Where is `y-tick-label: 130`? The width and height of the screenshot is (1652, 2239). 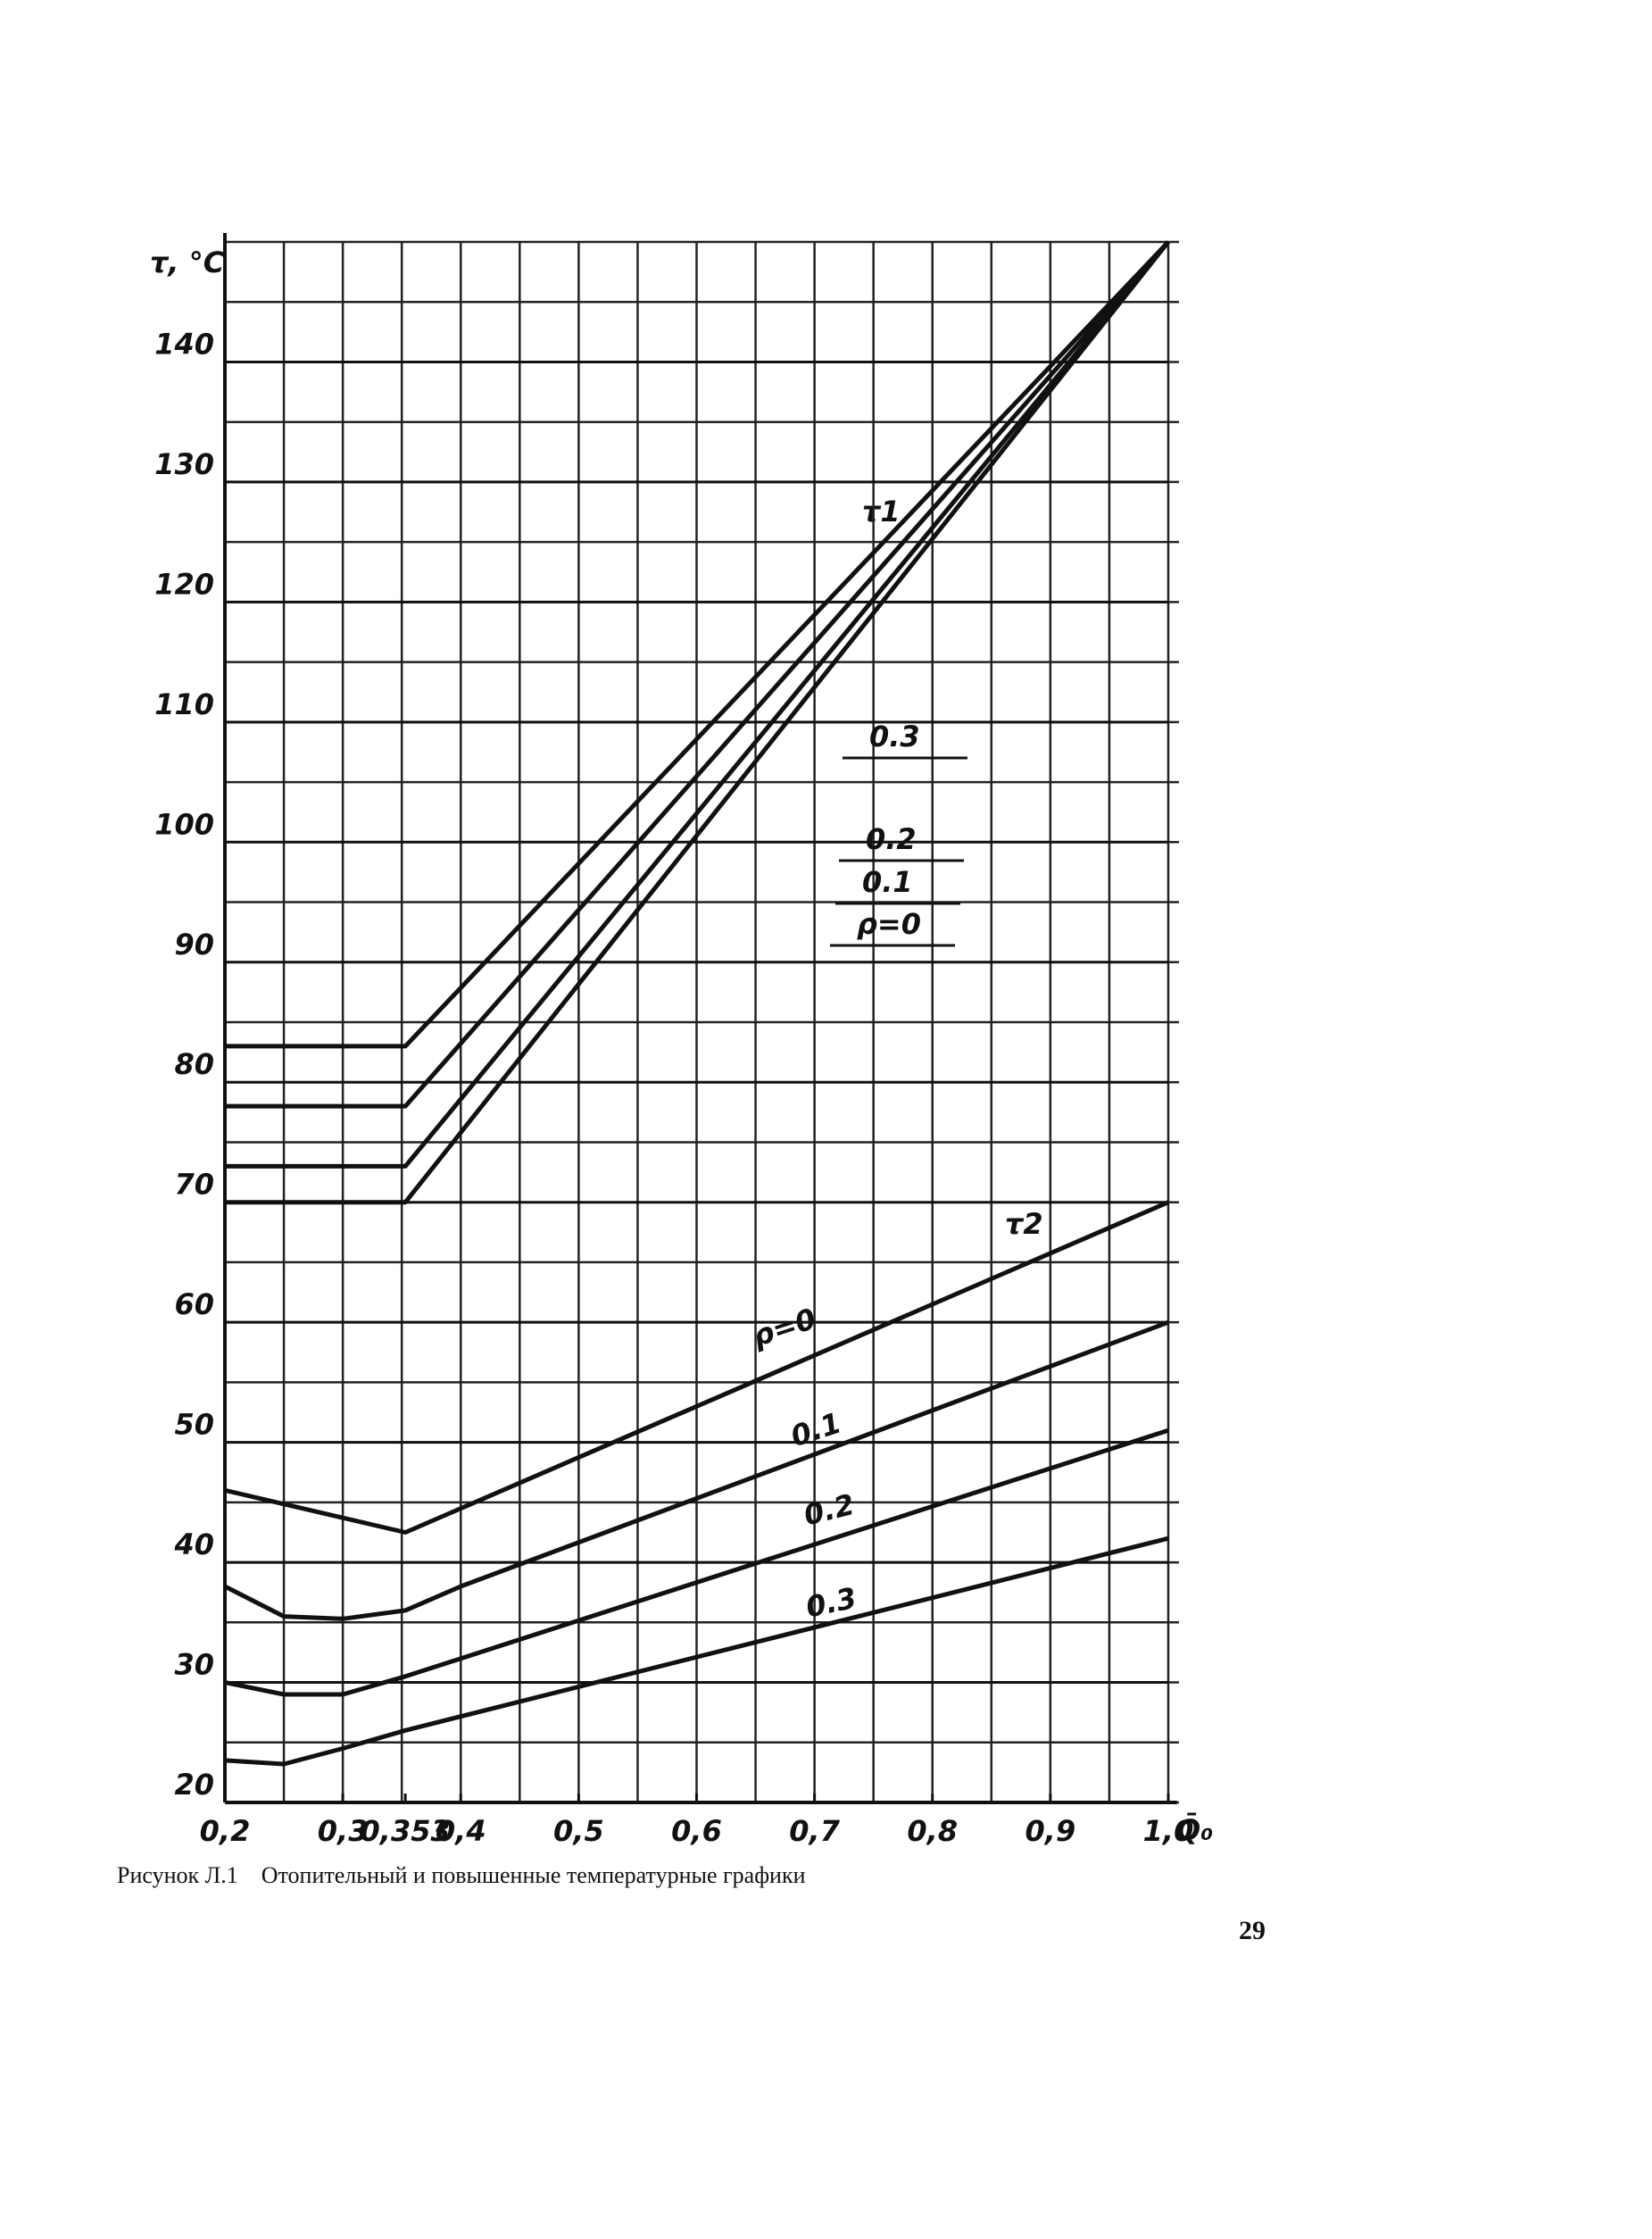
y-tick-label: 130 is located at coordinates (184, 464).